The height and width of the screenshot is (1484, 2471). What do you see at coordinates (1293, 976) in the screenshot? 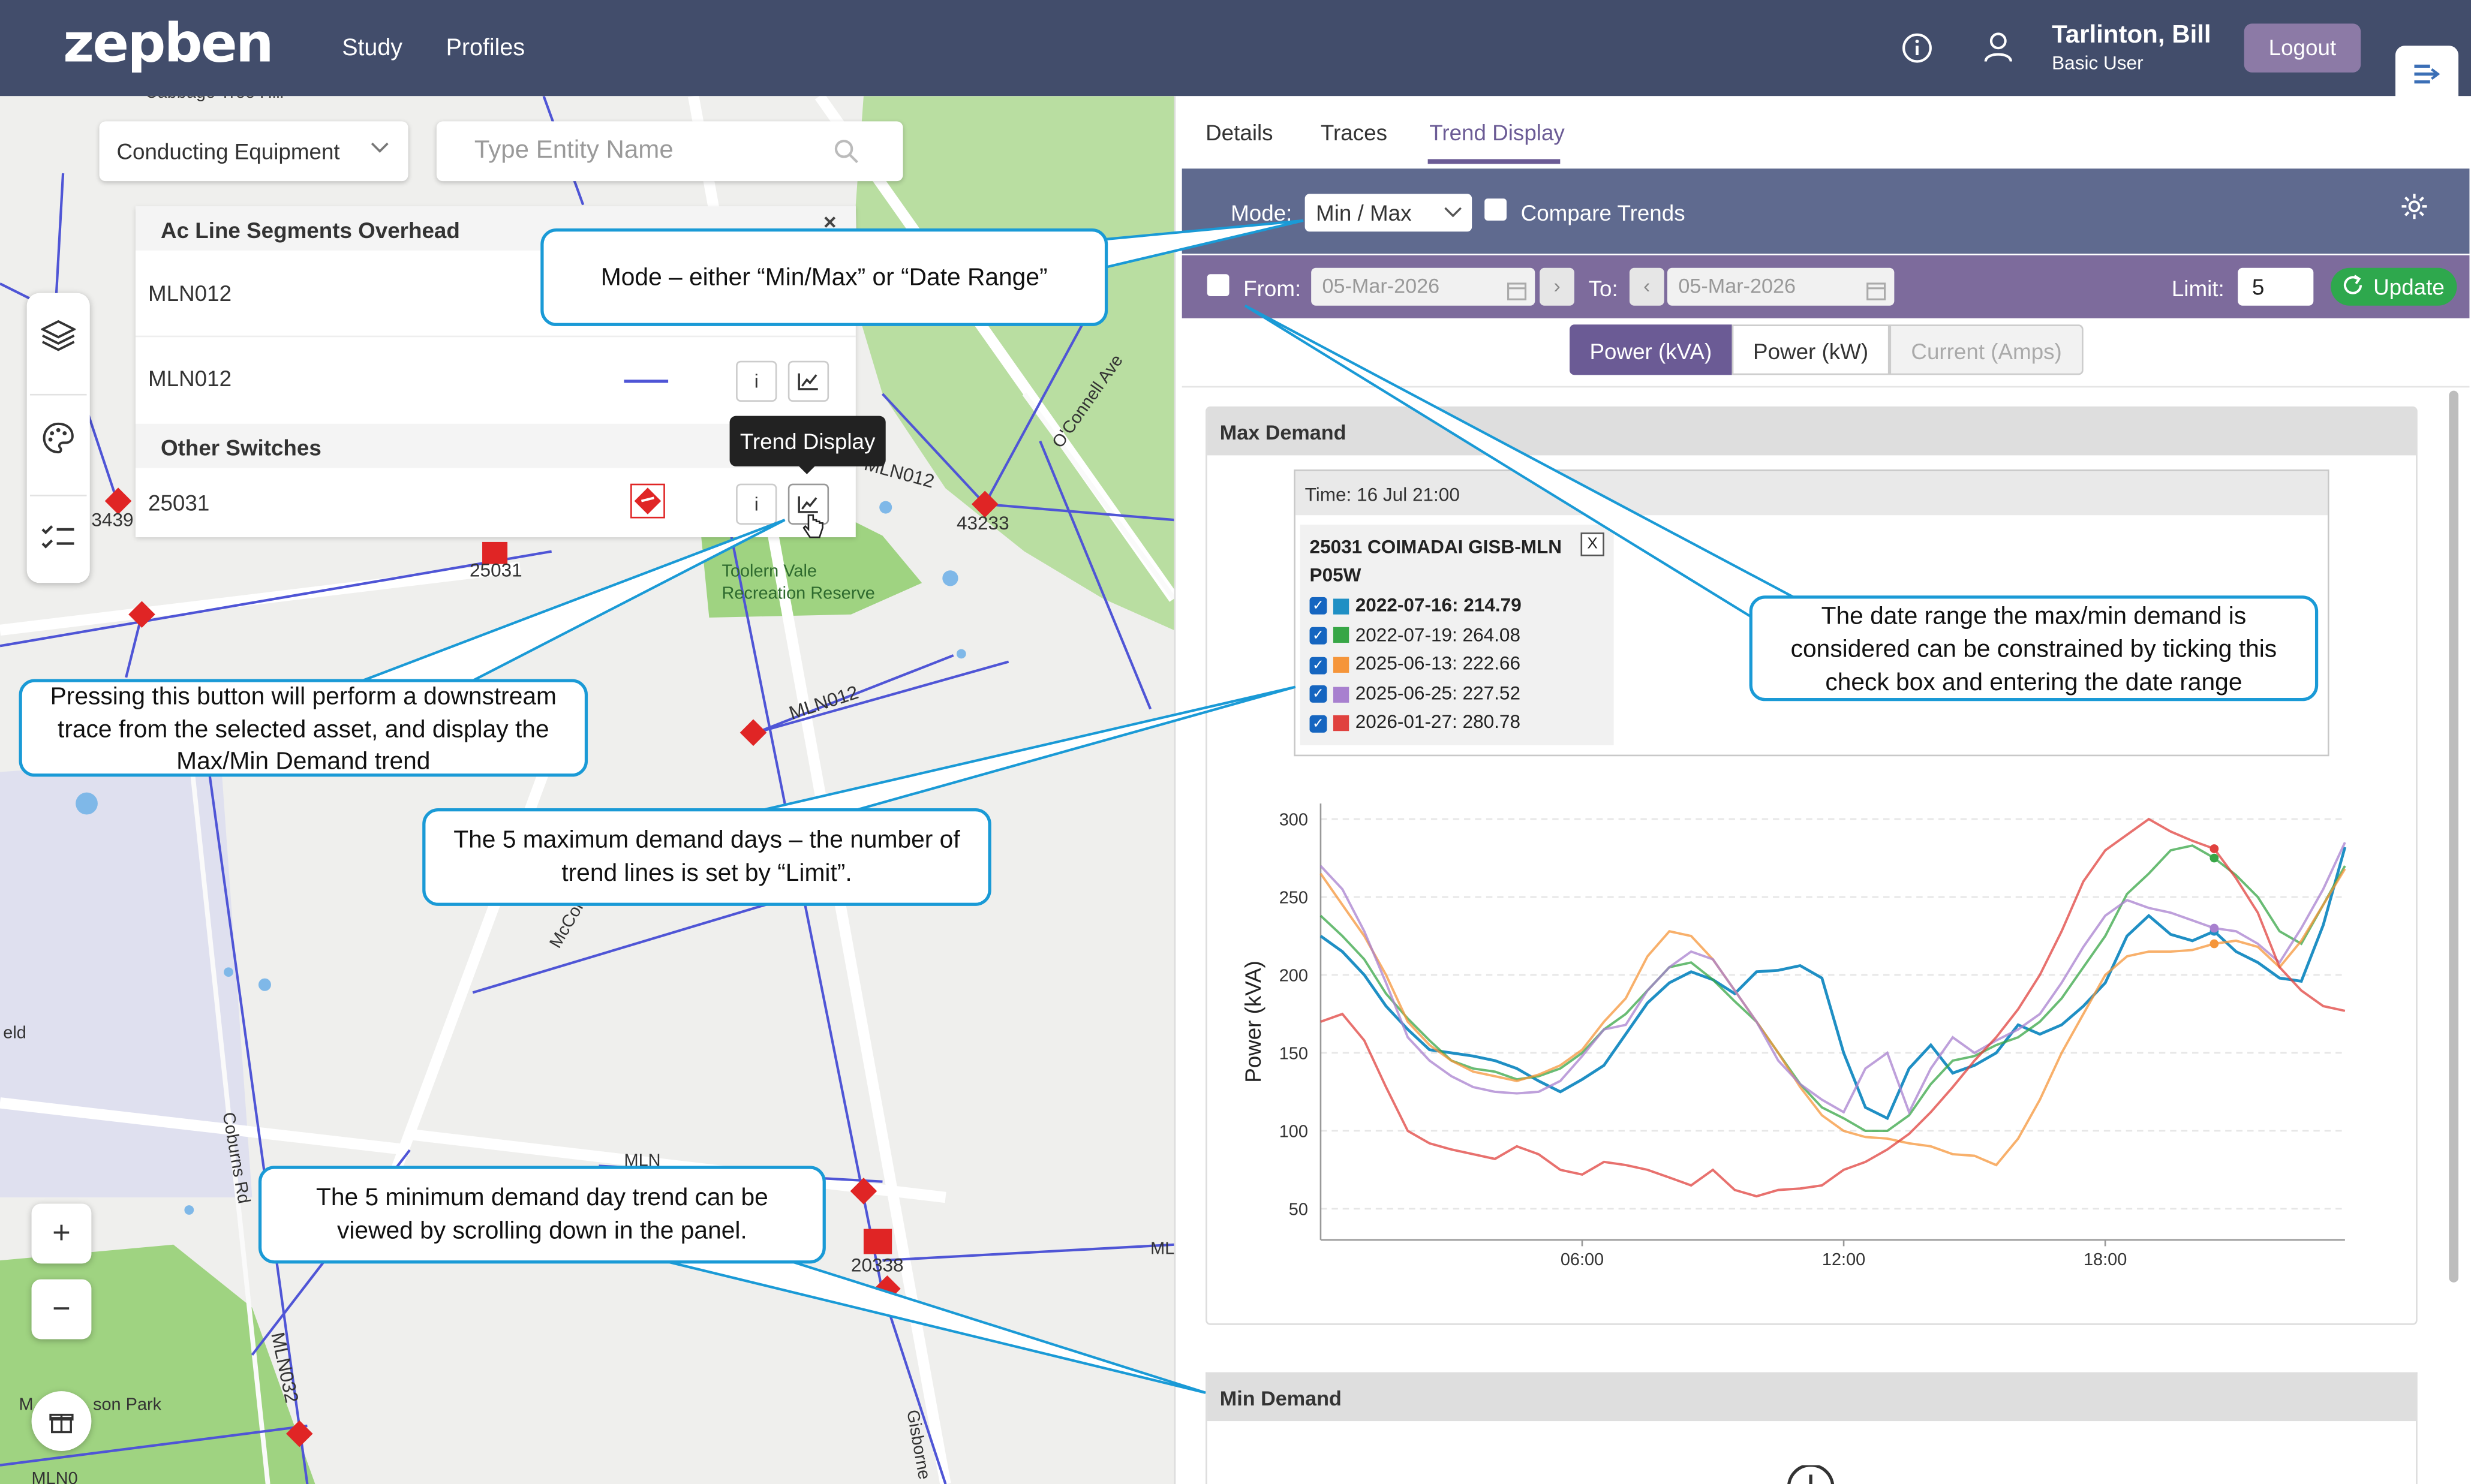
I see `y-tick-label: 200` at bounding box center [1293, 976].